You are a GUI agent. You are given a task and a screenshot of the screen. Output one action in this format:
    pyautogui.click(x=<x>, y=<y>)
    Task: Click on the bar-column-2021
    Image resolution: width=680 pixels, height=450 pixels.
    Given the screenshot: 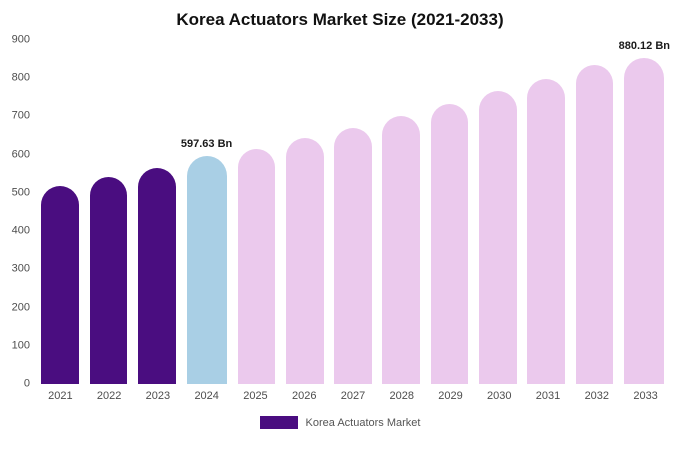 What is the action you would take?
    pyautogui.click(x=60, y=212)
    